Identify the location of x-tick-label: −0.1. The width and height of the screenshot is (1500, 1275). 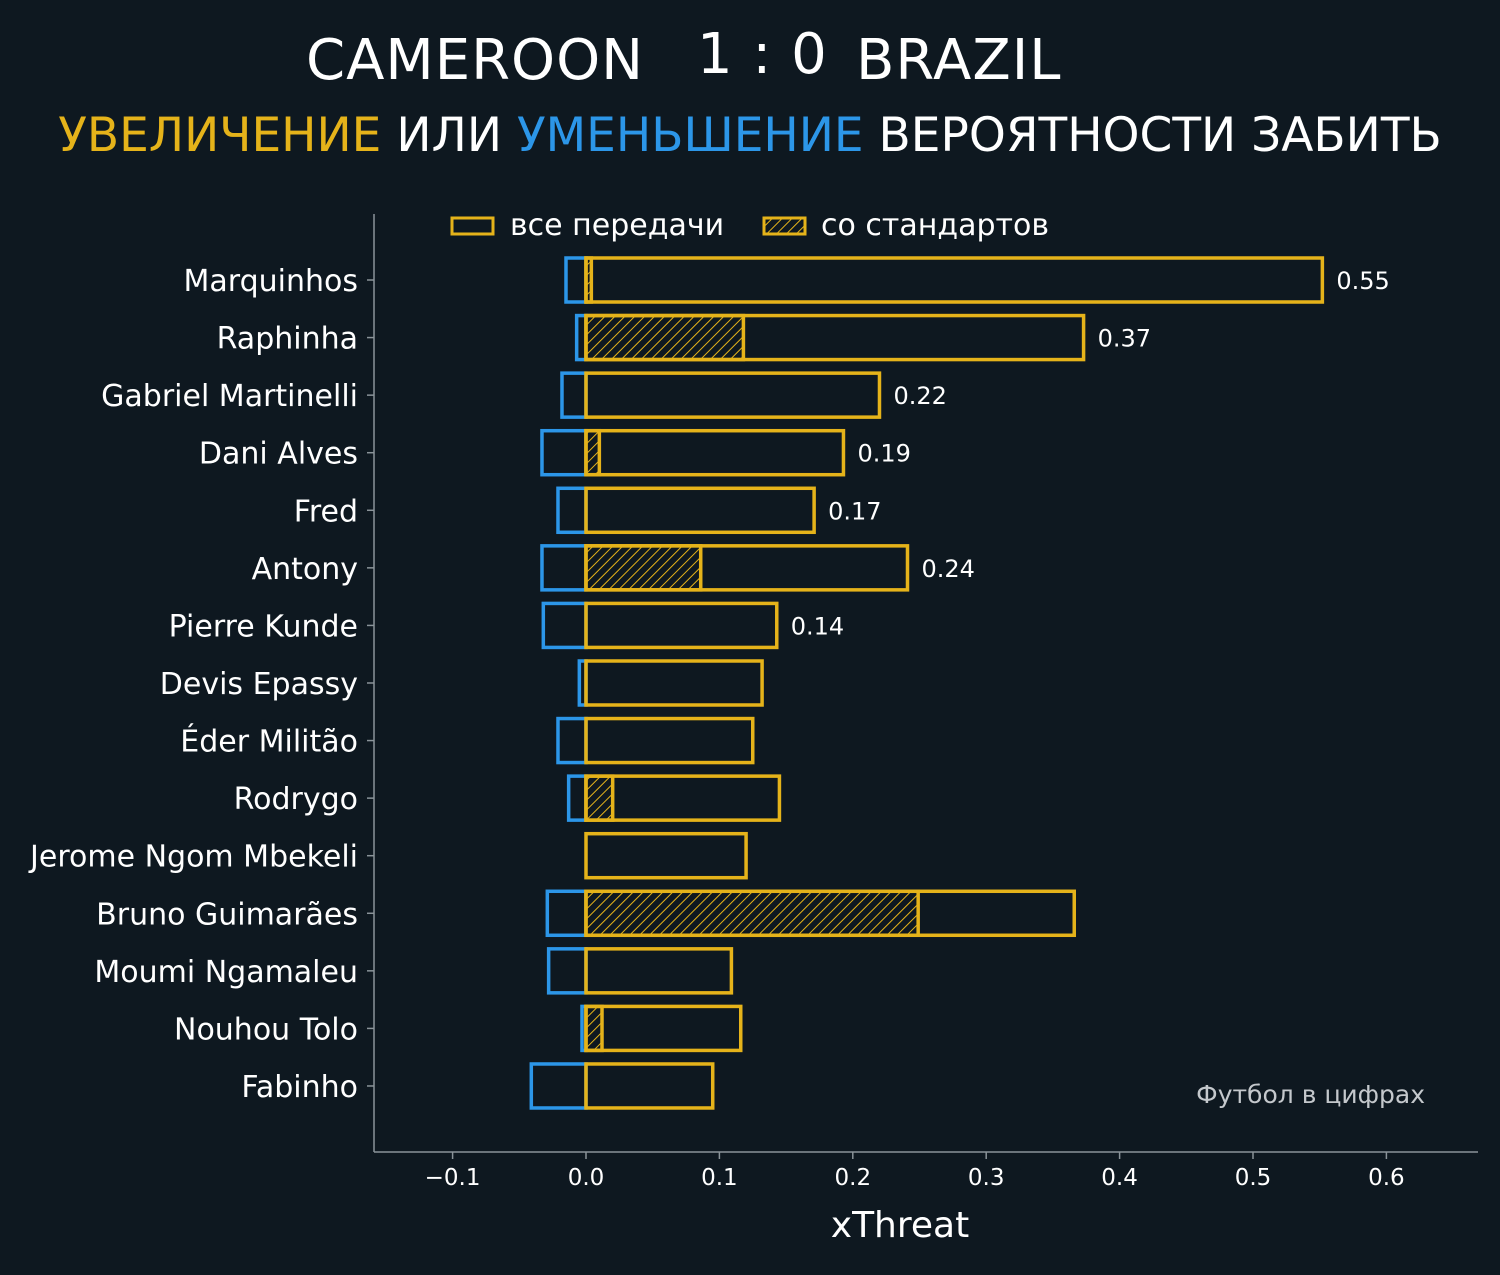
(453, 1178).